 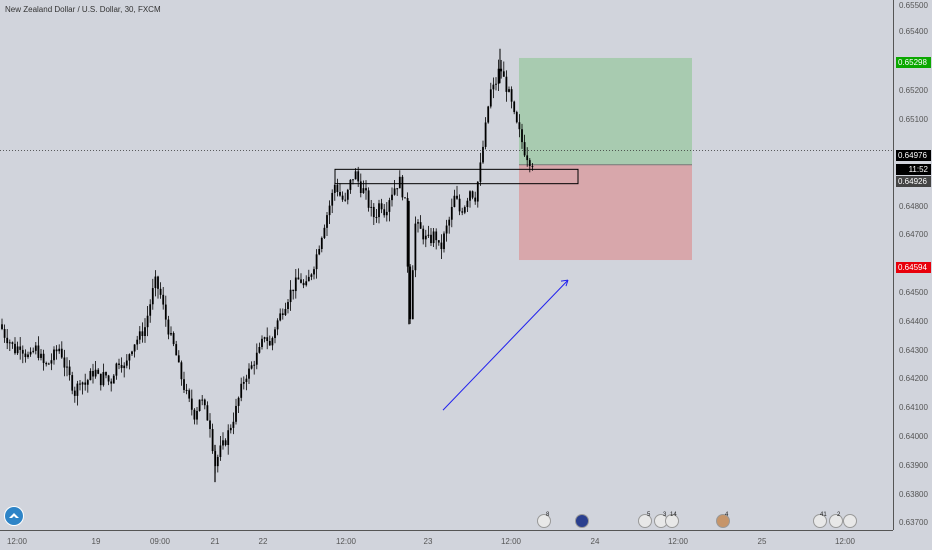 What do you see at coordinates (665, 515) in the screenshot?
I see `event-count: 3` at bounding box center [665, 515].